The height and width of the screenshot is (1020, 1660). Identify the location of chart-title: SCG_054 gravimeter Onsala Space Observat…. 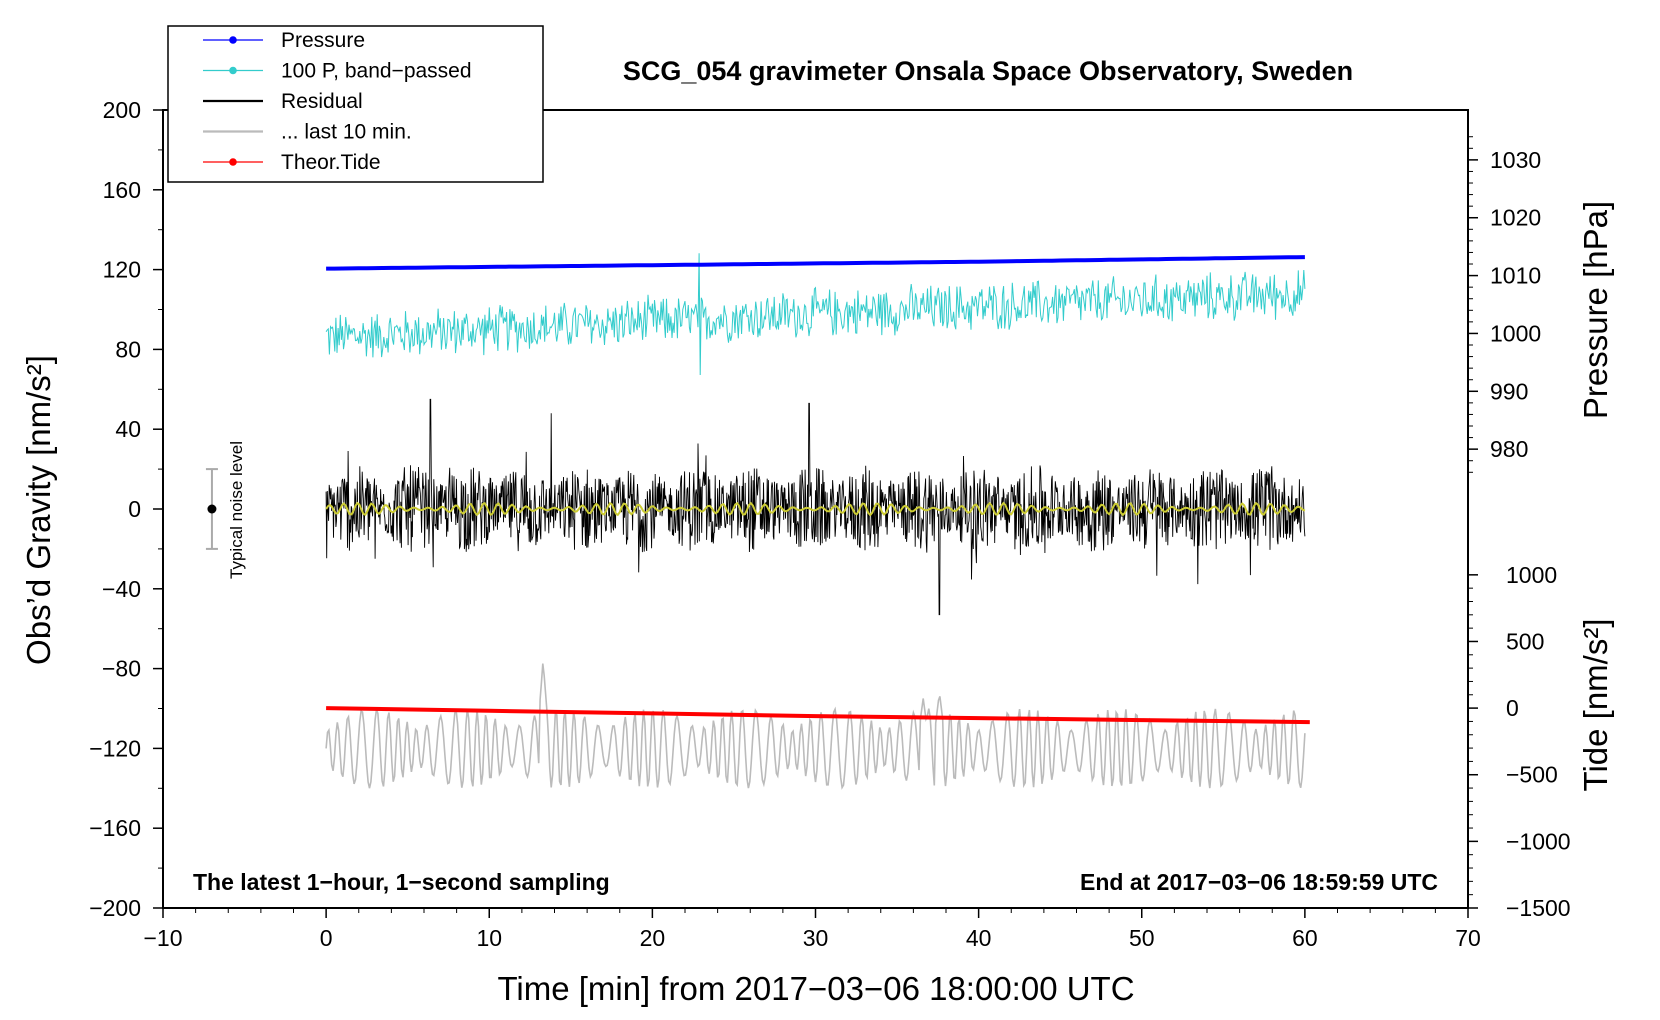
(988, 71).